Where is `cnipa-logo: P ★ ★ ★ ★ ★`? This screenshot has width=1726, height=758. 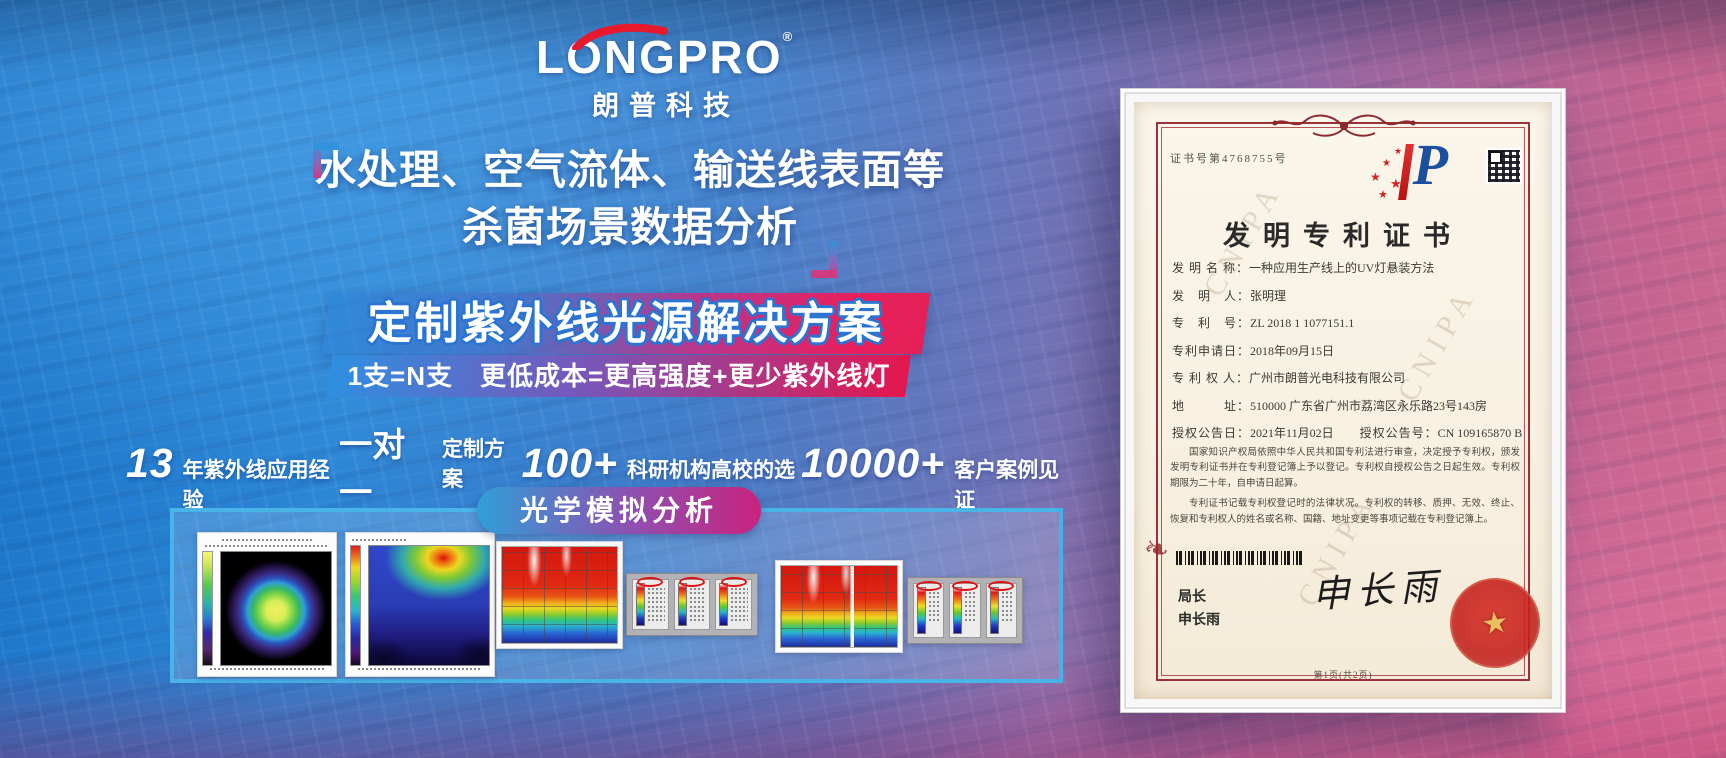 cnipa-logo: P ★ ★ ★ ★ ★ is located at coordinates (1411, 175).